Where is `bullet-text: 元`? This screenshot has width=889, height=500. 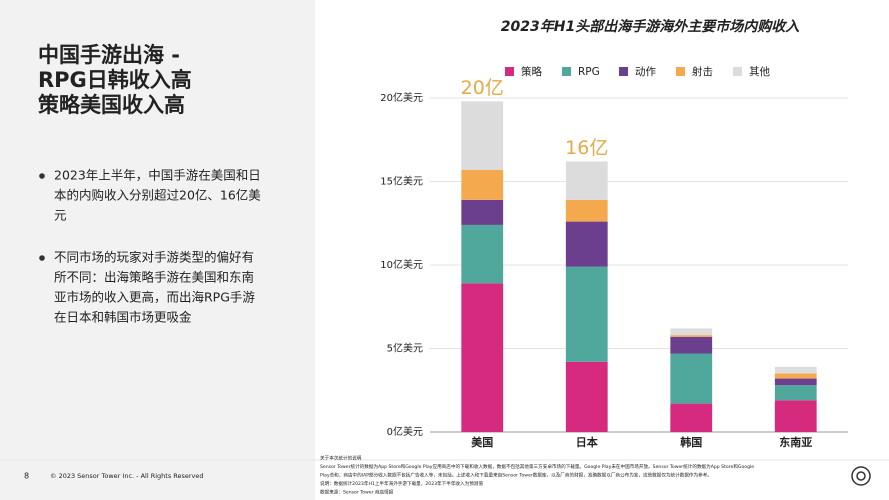
bullet-text: 元 is located at coordinates (60, 215).